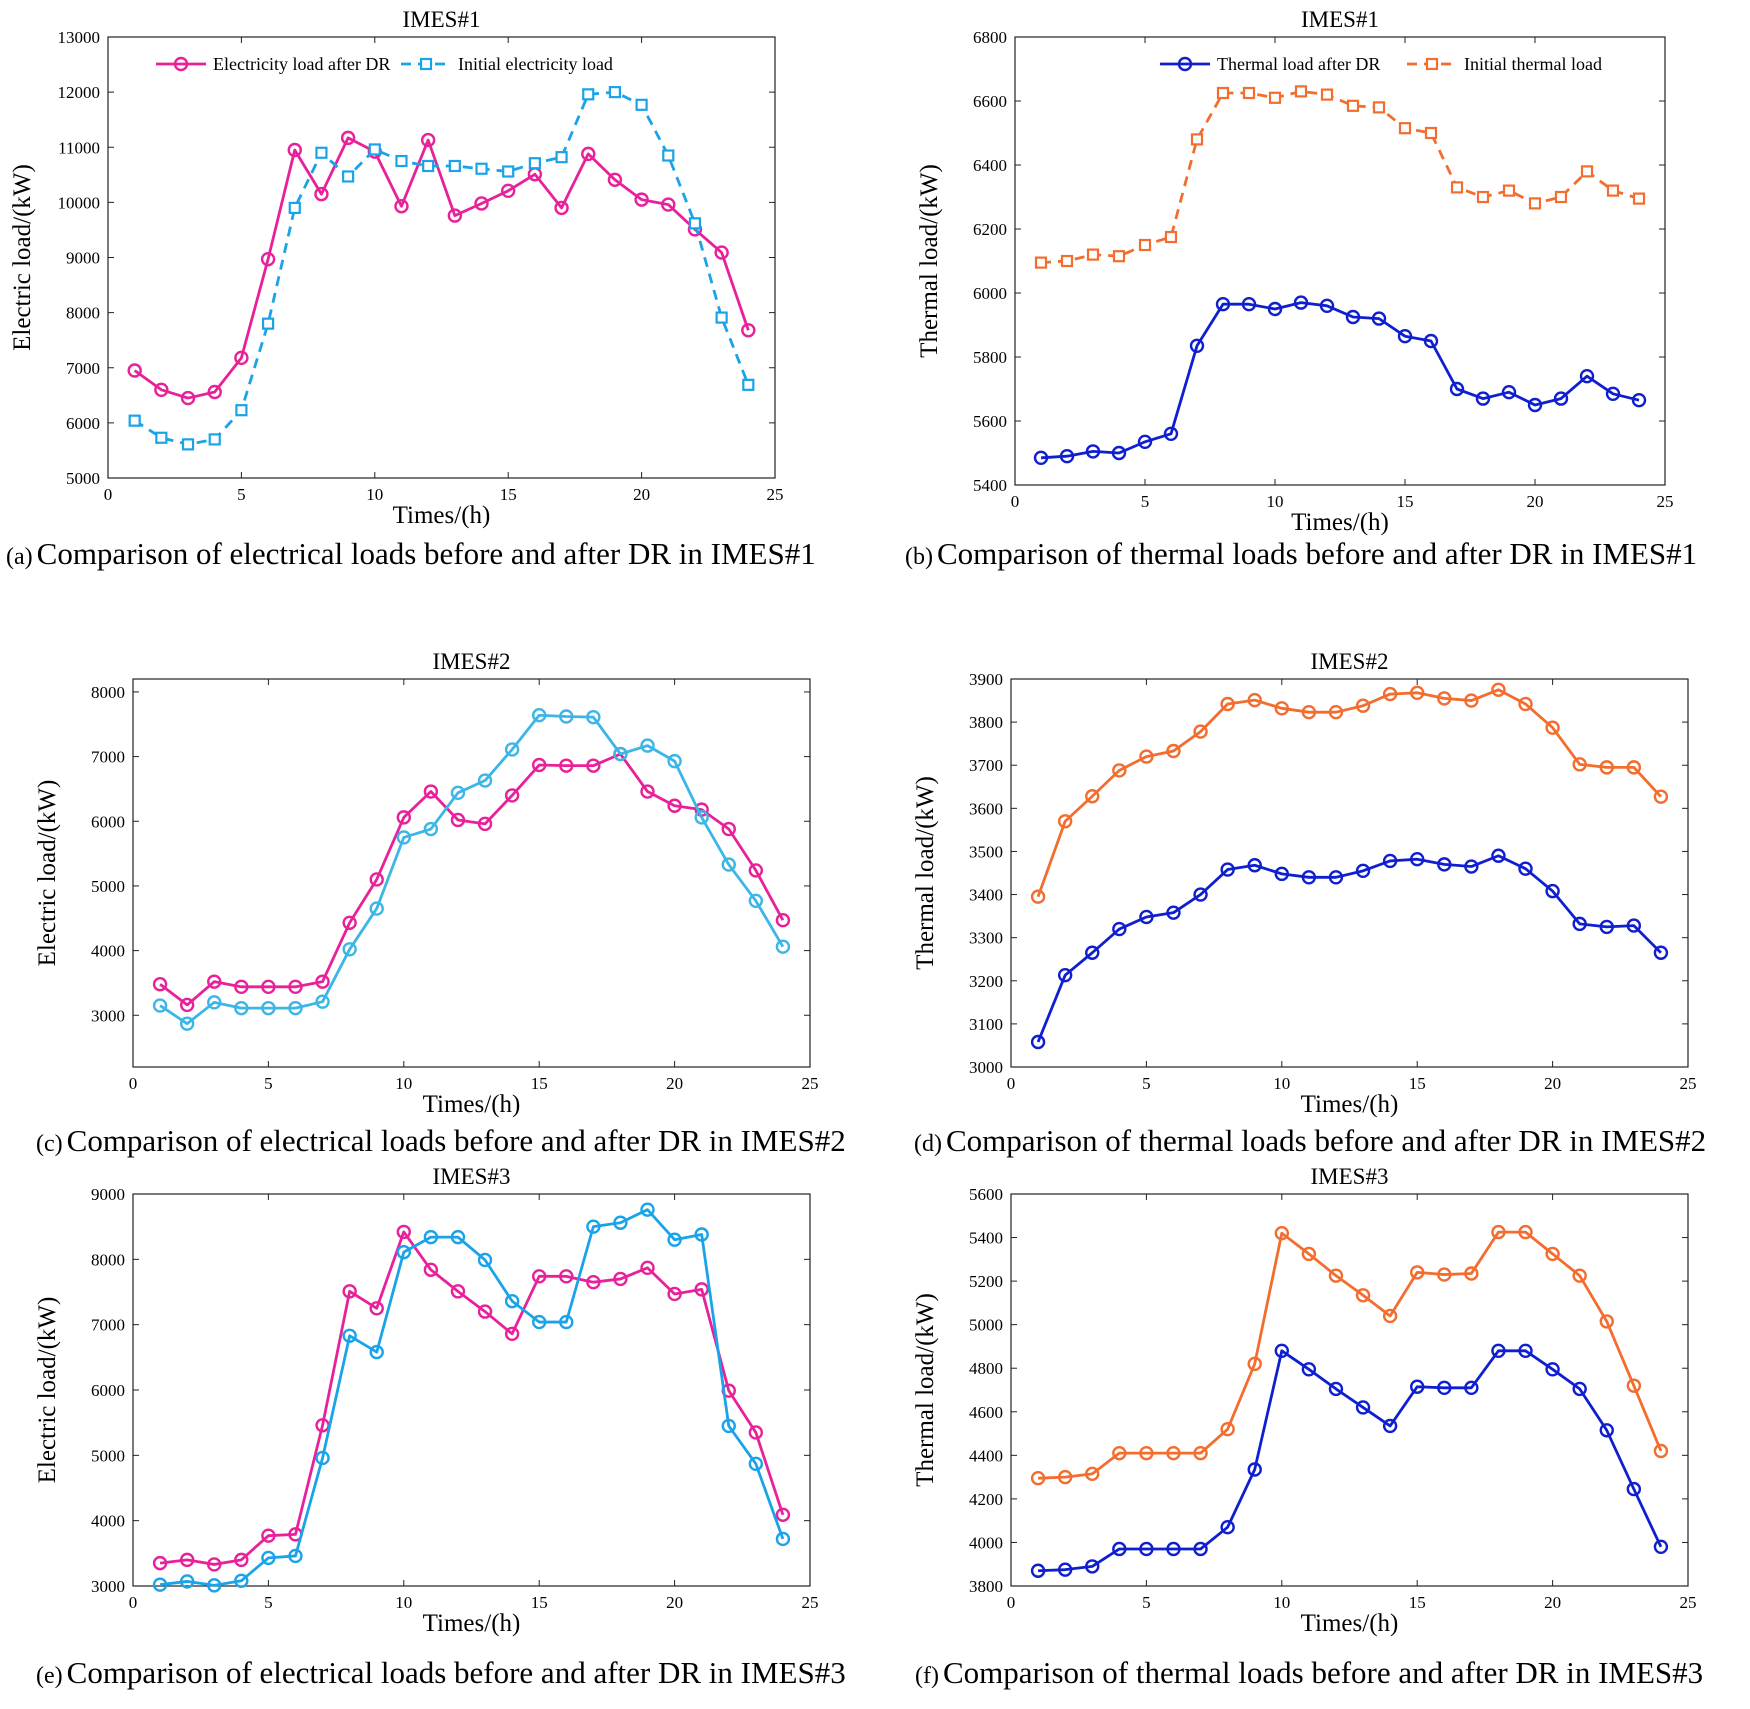  I want to click on x-tick-label-d-0: 0, so click(1011, 1083).